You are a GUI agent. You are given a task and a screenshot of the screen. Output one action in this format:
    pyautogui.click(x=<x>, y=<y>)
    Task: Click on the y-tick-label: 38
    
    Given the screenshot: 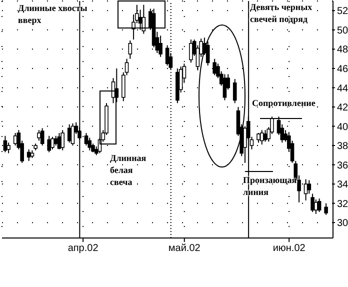 What is the action you would take?
    pyautogui.click(x=342, y=146)
    